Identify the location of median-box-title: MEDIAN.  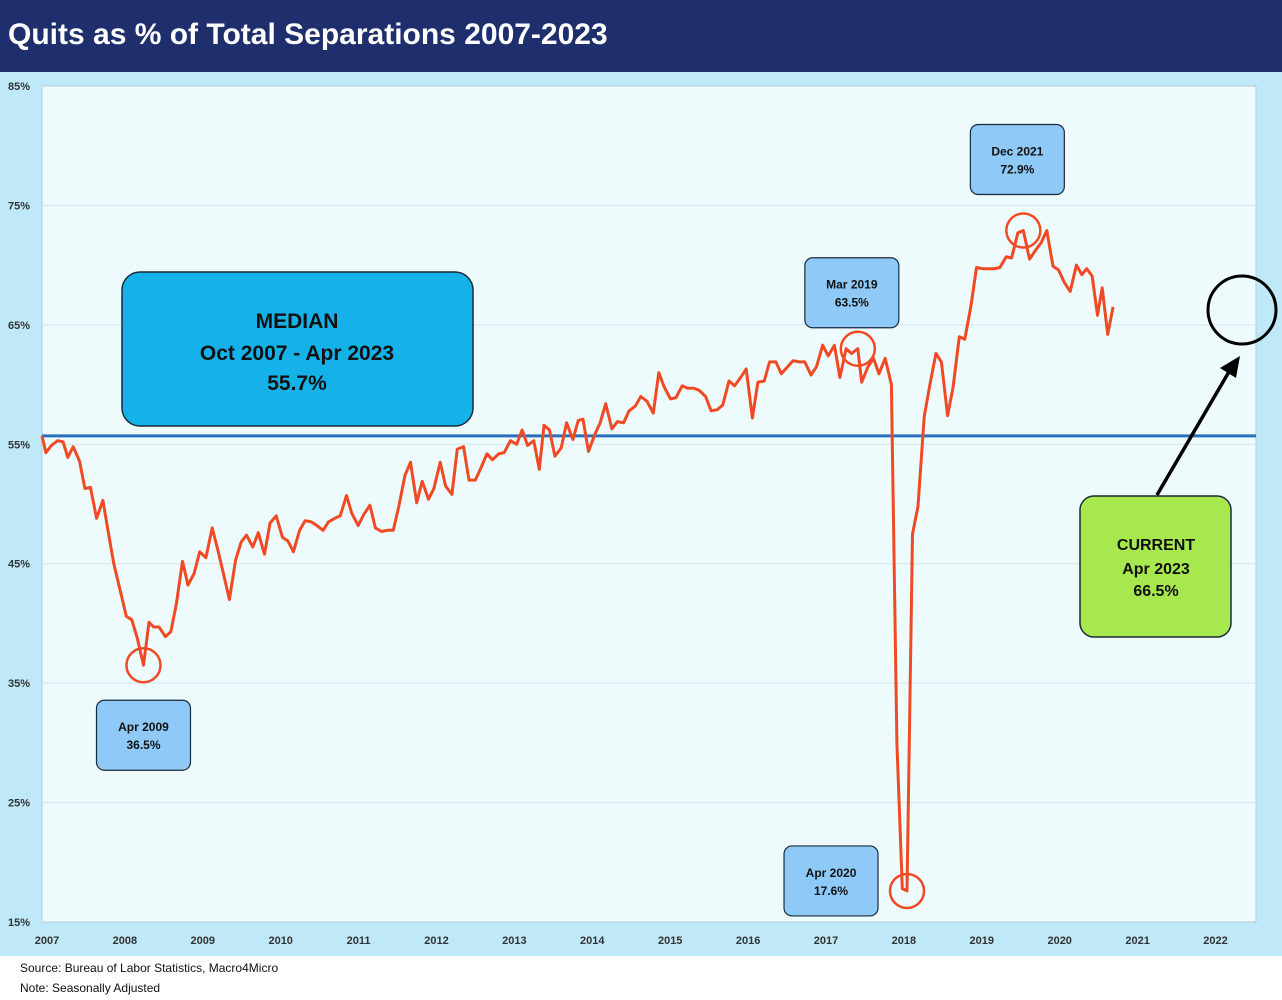
(297, 321).